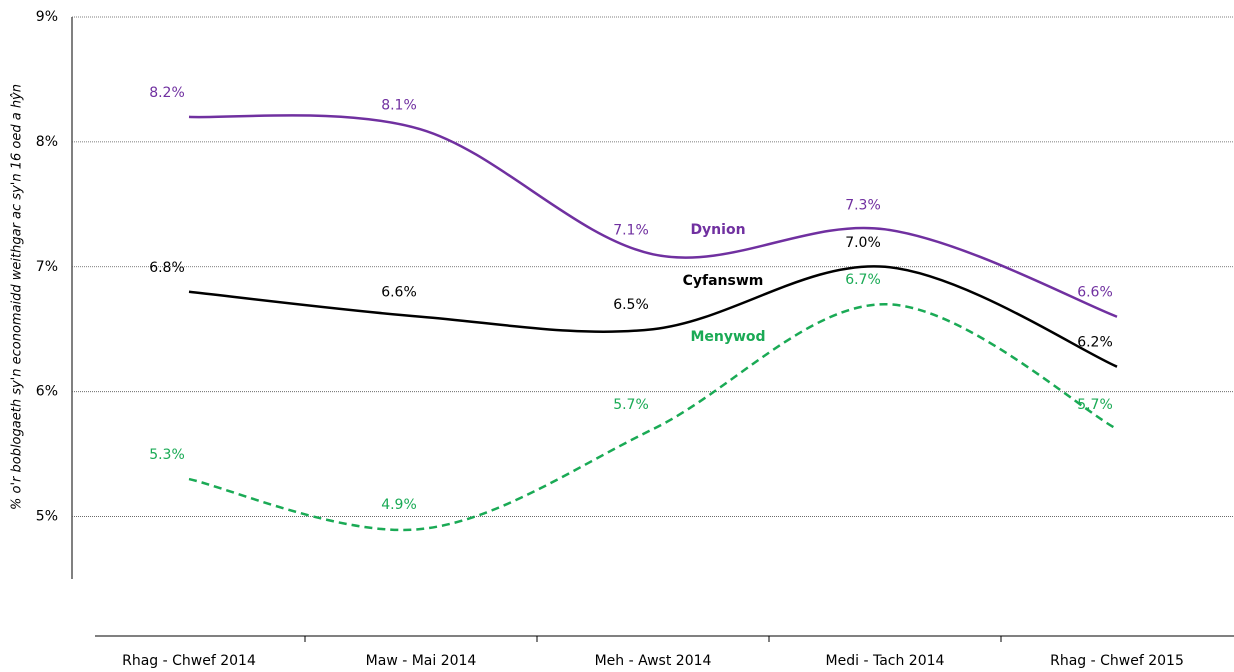 Image resolution: width=1234 pixels, height=672 pixels. Describe the element at coordinates (421, 661) in the screenshot. I see `x-tick-label: Maw - Mai 2014` at that location.